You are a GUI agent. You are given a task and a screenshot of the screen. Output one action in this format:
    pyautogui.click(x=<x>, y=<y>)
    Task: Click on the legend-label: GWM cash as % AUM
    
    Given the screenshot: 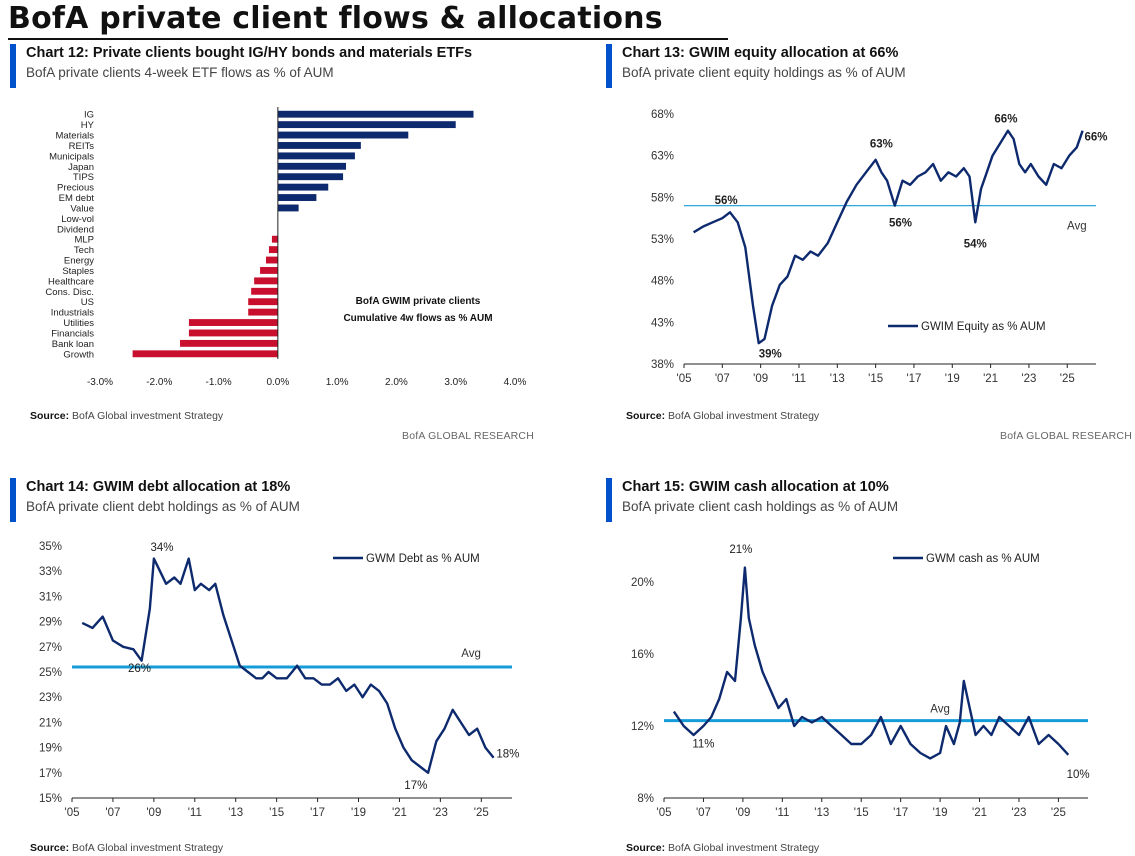 What is the action you would take?
    pyautogui.click(x=983, y=559)
    